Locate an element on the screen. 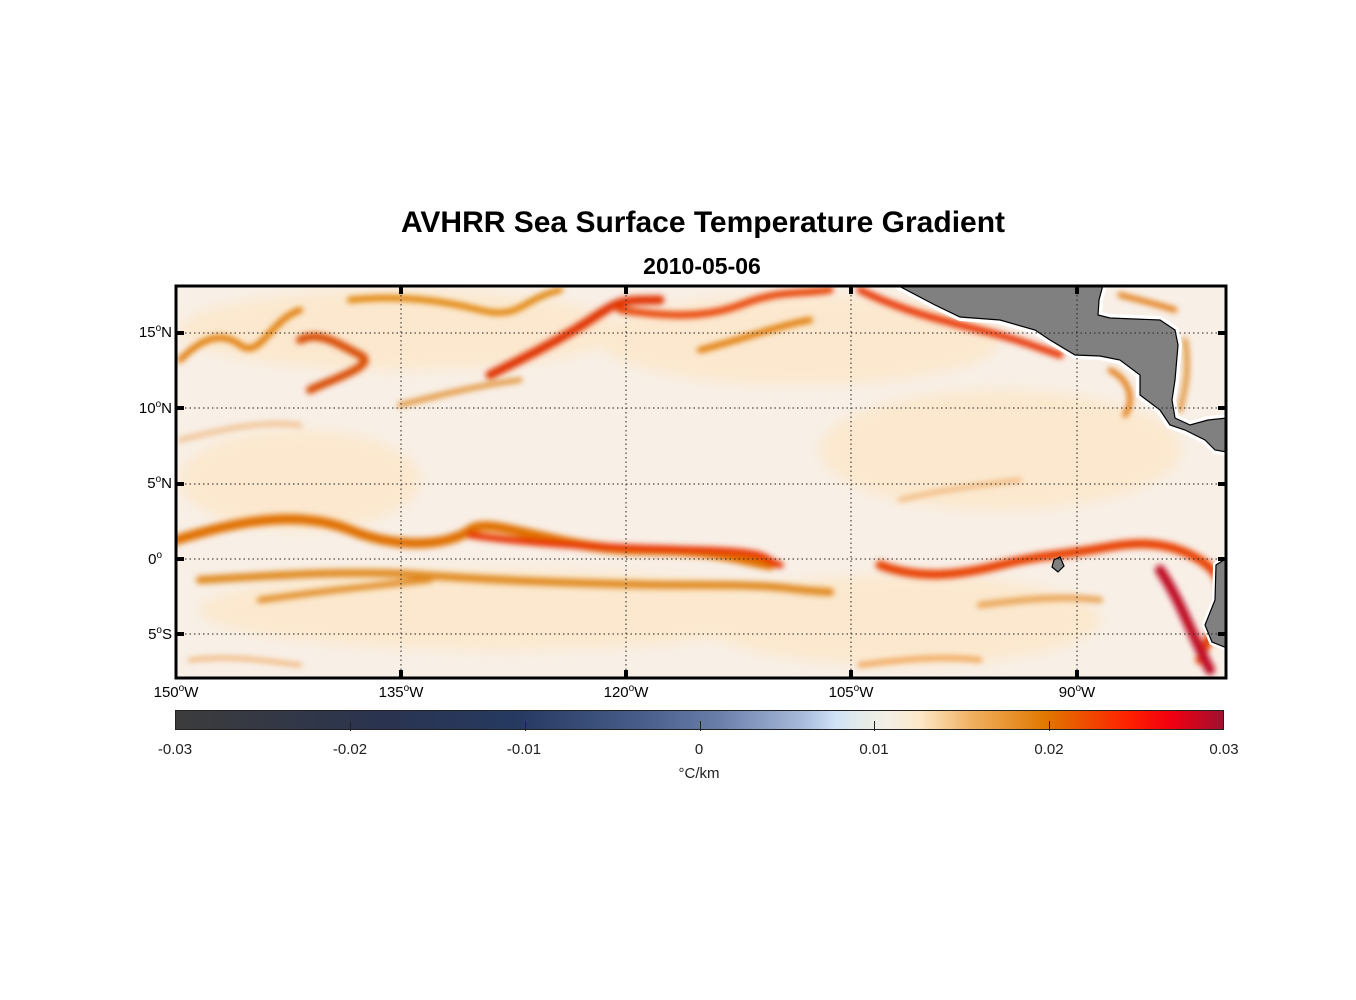 The height and width of the screenshot is (1000, 1356). colorbar-tick-label: 0.03 is located at coordinates (1224, 749).